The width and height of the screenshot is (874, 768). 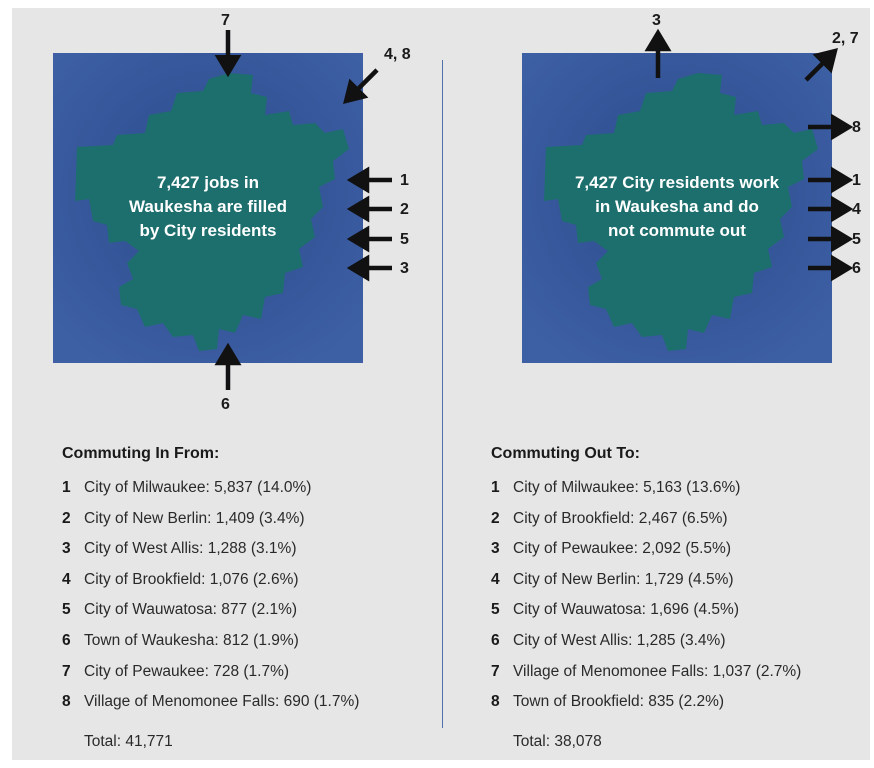 I want to click on list-item: 4 City of Brookfield: 1,076 (2.6%), so click(x=180, y=579).